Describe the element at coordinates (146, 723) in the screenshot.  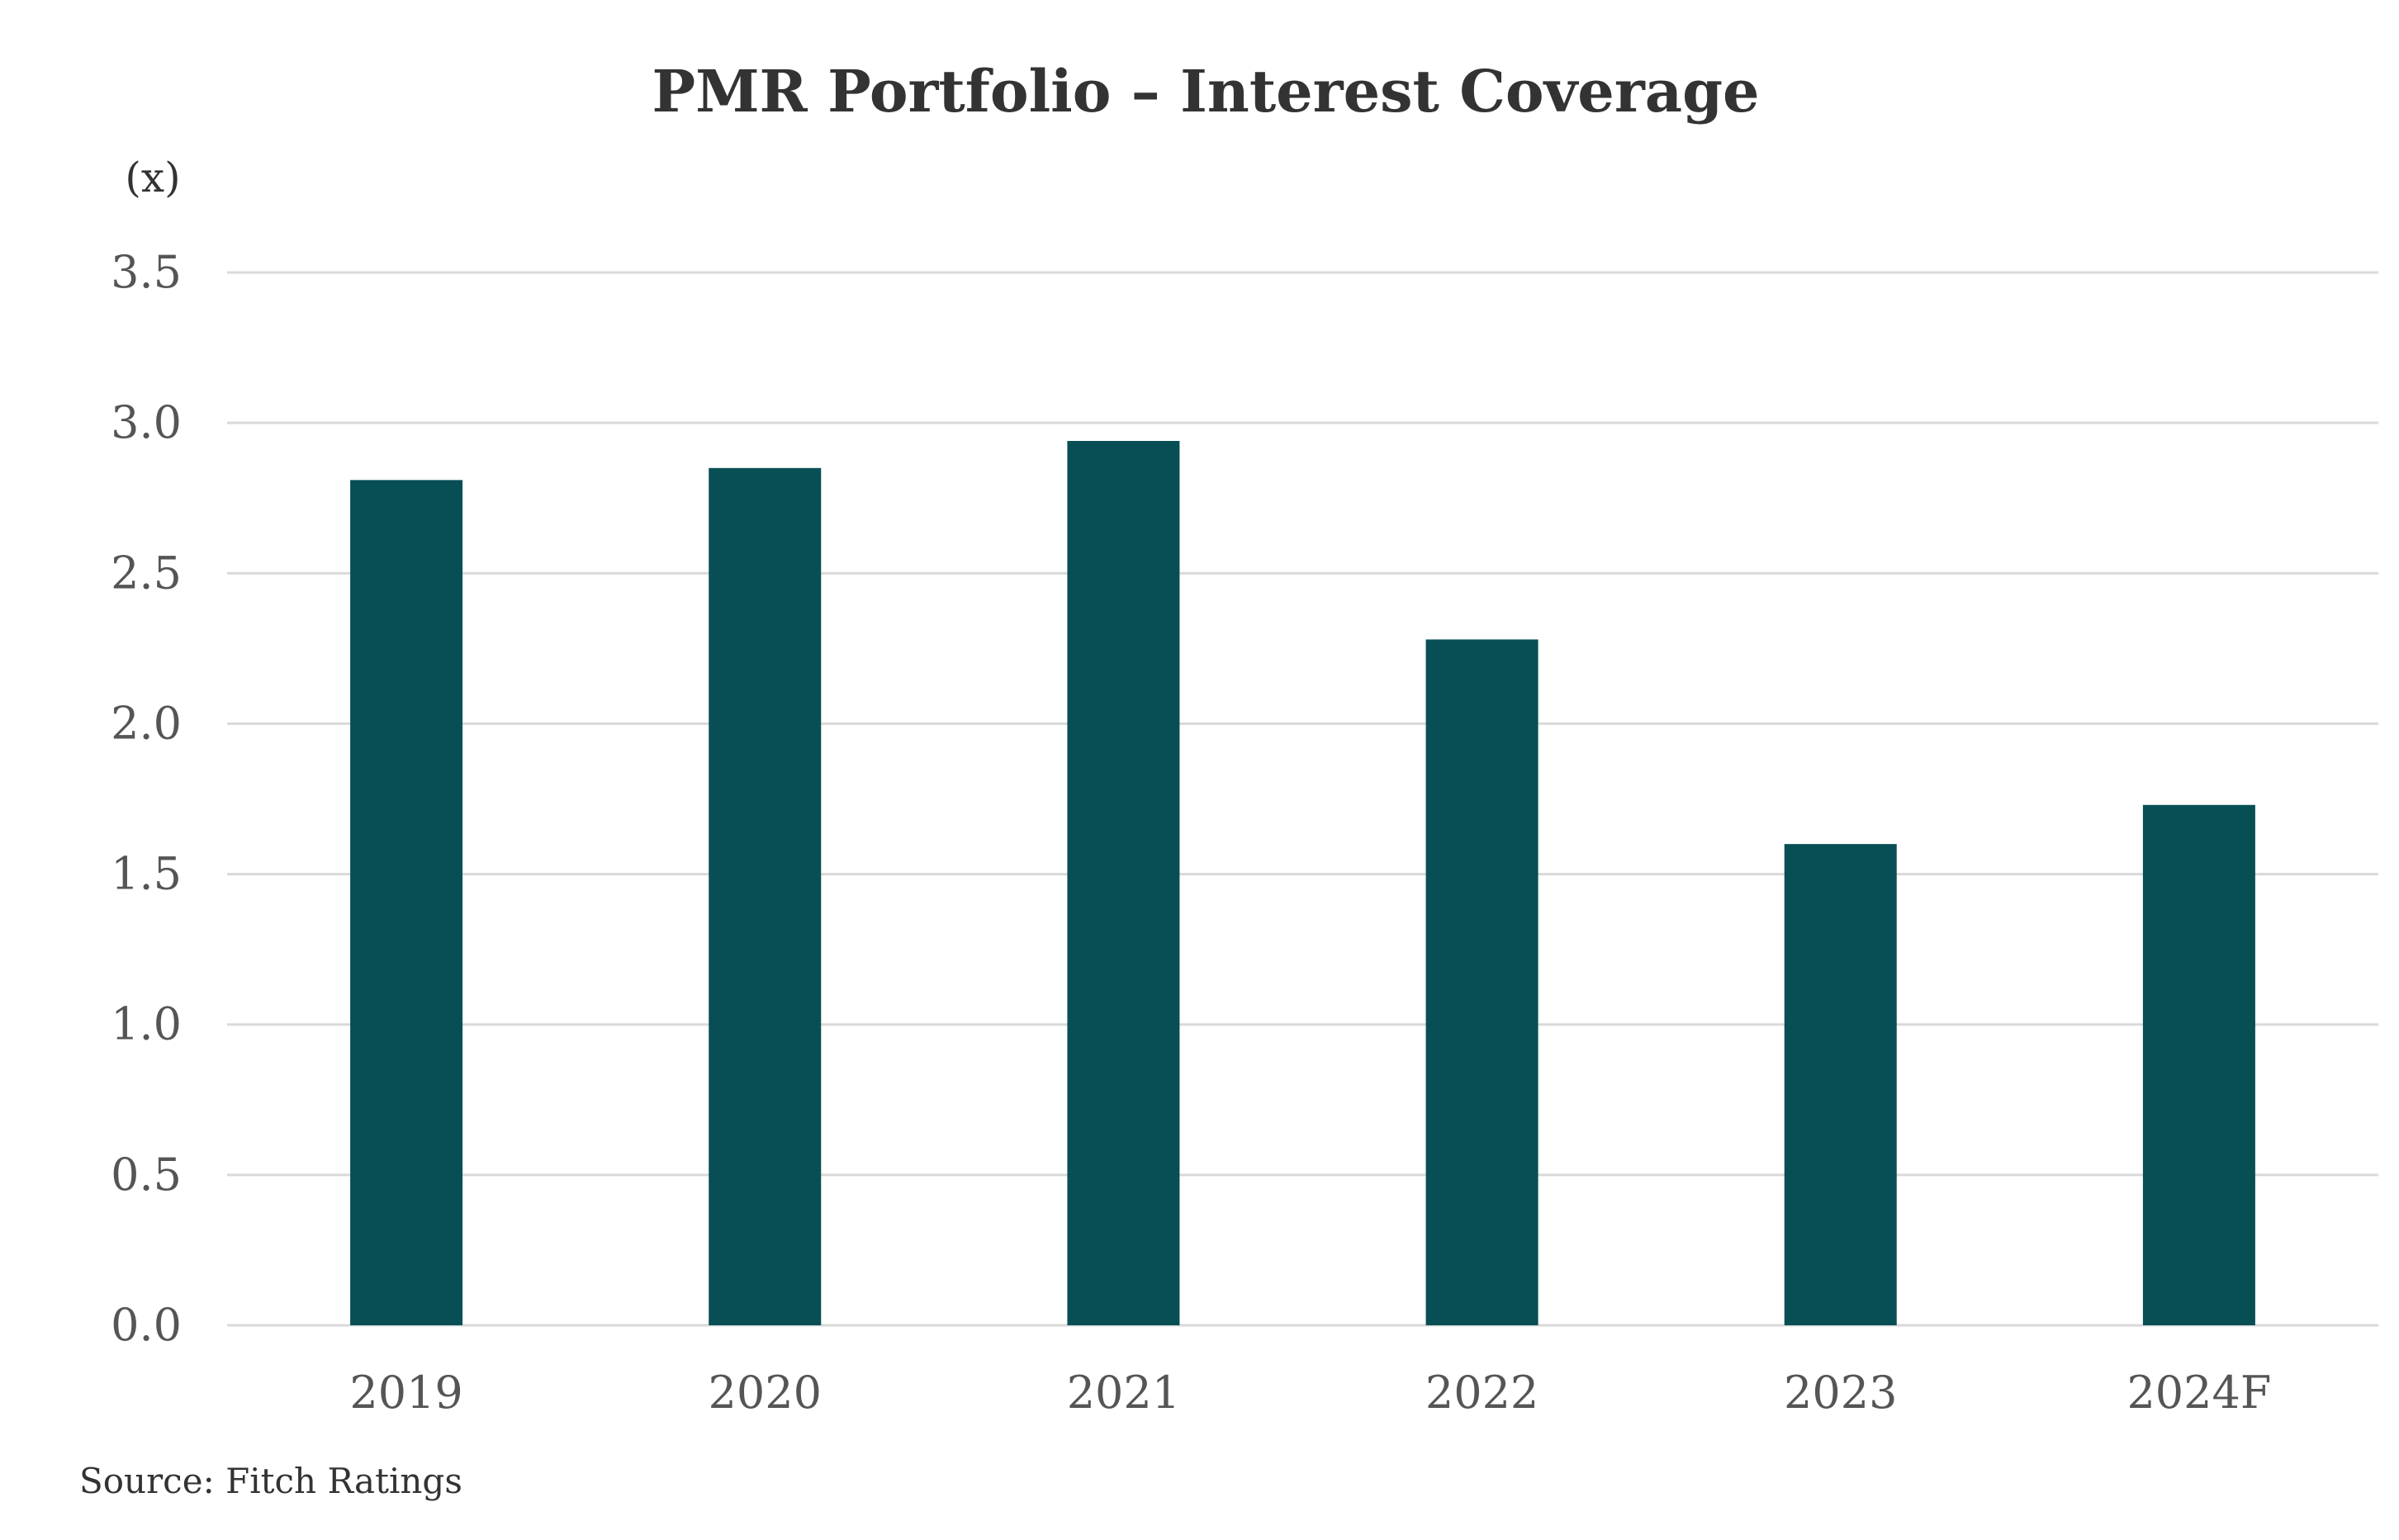
I see `y-tick-label: 2.0` at that location.